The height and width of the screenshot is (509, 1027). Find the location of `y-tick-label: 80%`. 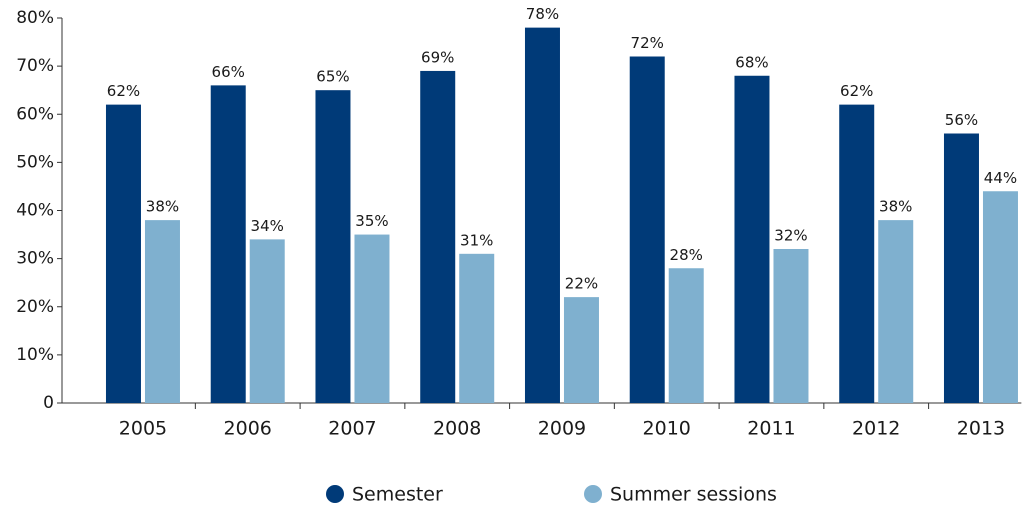

y-tick-label: 80% is located at coordinates (35, 18).